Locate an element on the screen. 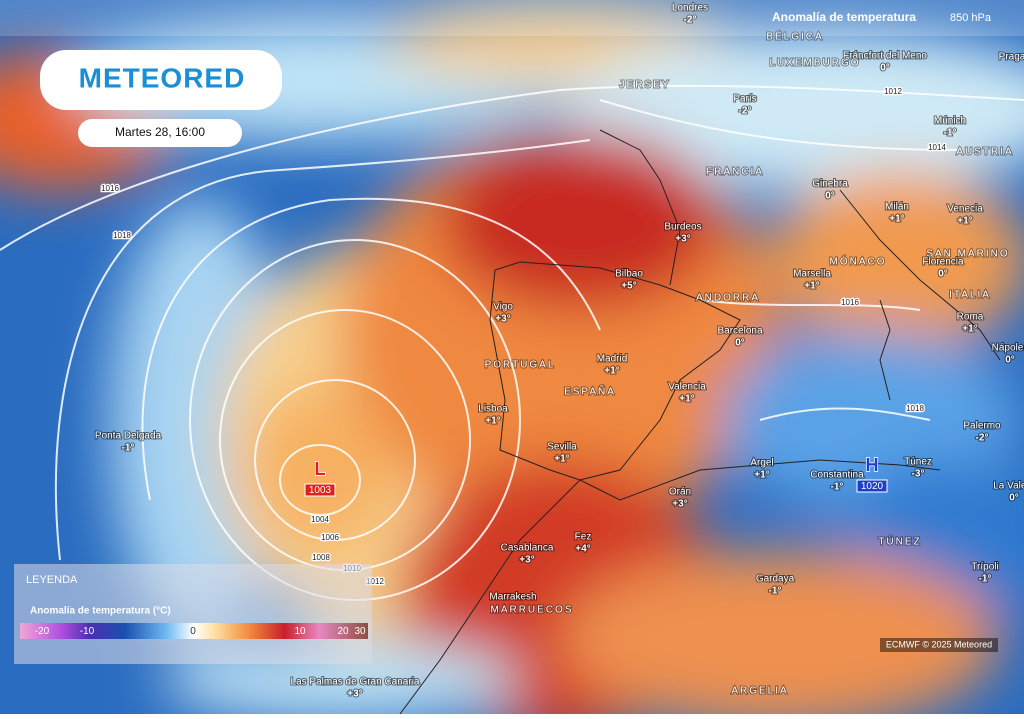 This screenshot has width=1024, height=719. country-name: JERSEY is located at coordinates (645, 85).